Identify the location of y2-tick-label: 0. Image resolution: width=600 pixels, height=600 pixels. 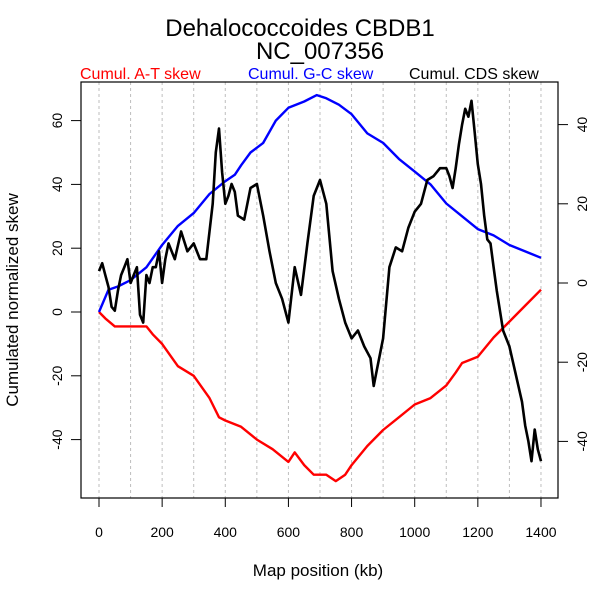
(582, 283).